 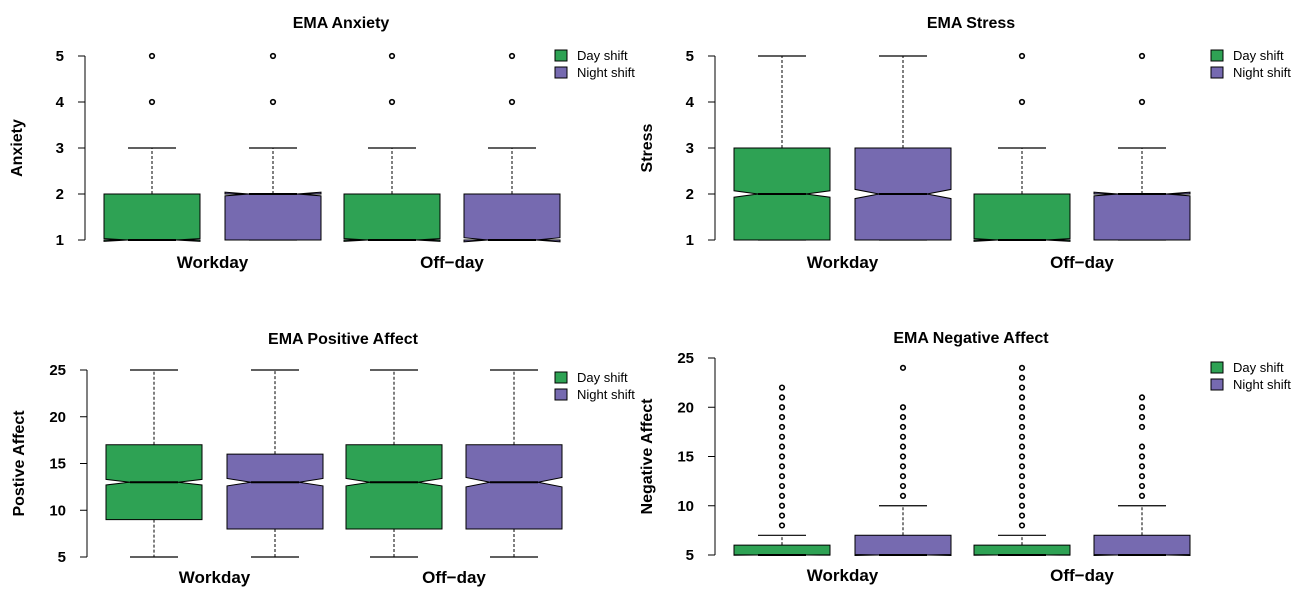 What do you see at coordinates (343, 339) in the screenshot?
I see `chart-title: EMA Positive Affect` at bounding box center [343, 339].